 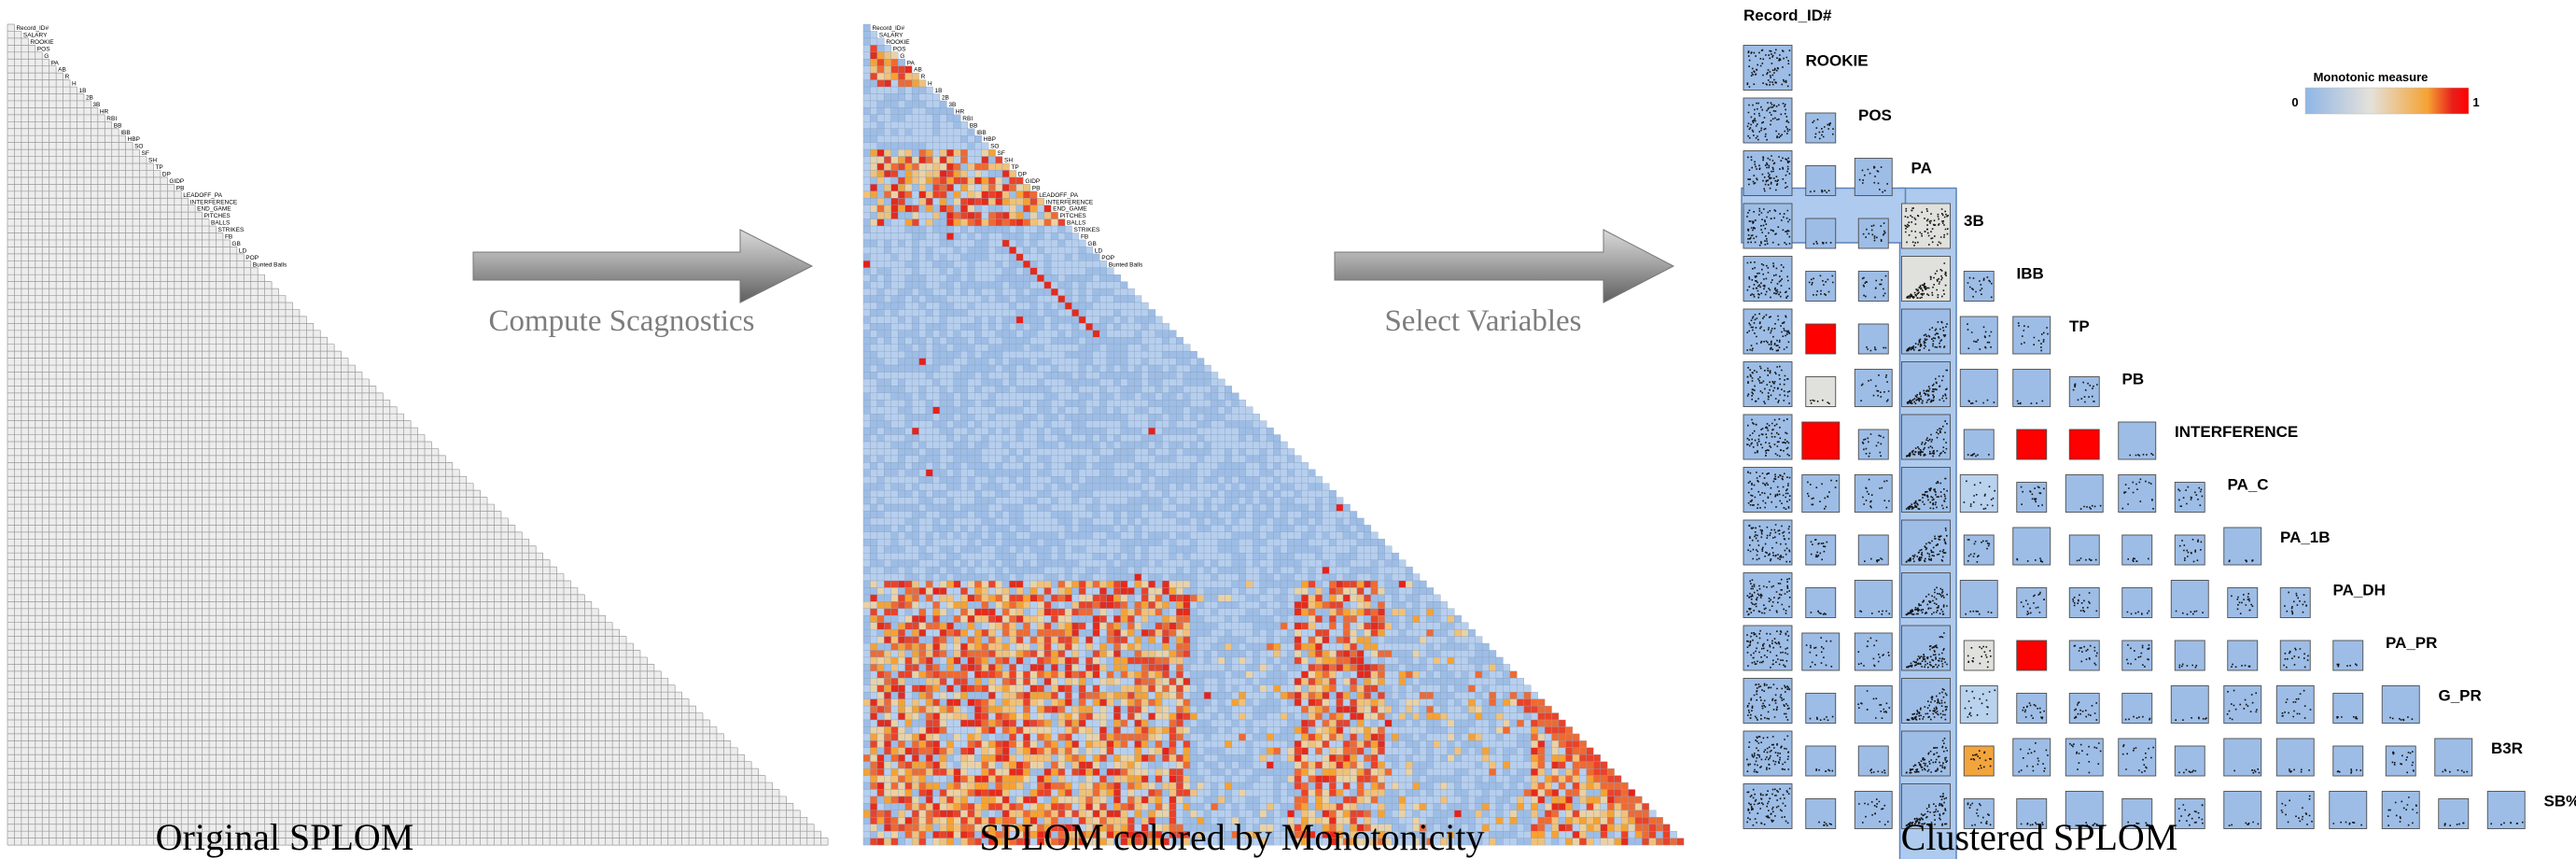 I want to click on variable-label: 1B, so click(x=83, y=91).